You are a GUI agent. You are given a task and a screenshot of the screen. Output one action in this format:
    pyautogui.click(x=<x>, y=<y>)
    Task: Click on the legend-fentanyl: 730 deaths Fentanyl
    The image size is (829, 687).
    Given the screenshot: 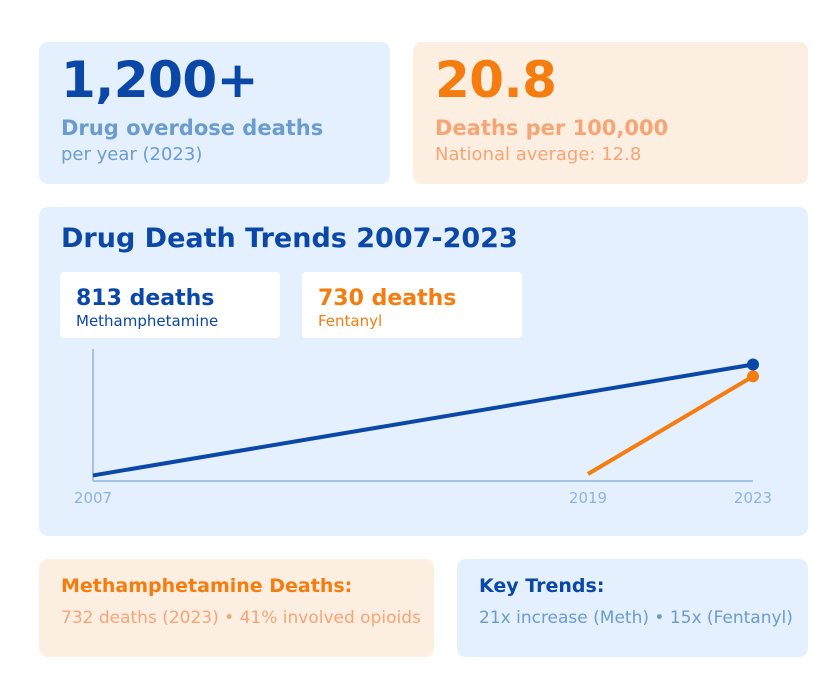 What is the action you would take?
    pyautogui.click(x=412, y=305)
    